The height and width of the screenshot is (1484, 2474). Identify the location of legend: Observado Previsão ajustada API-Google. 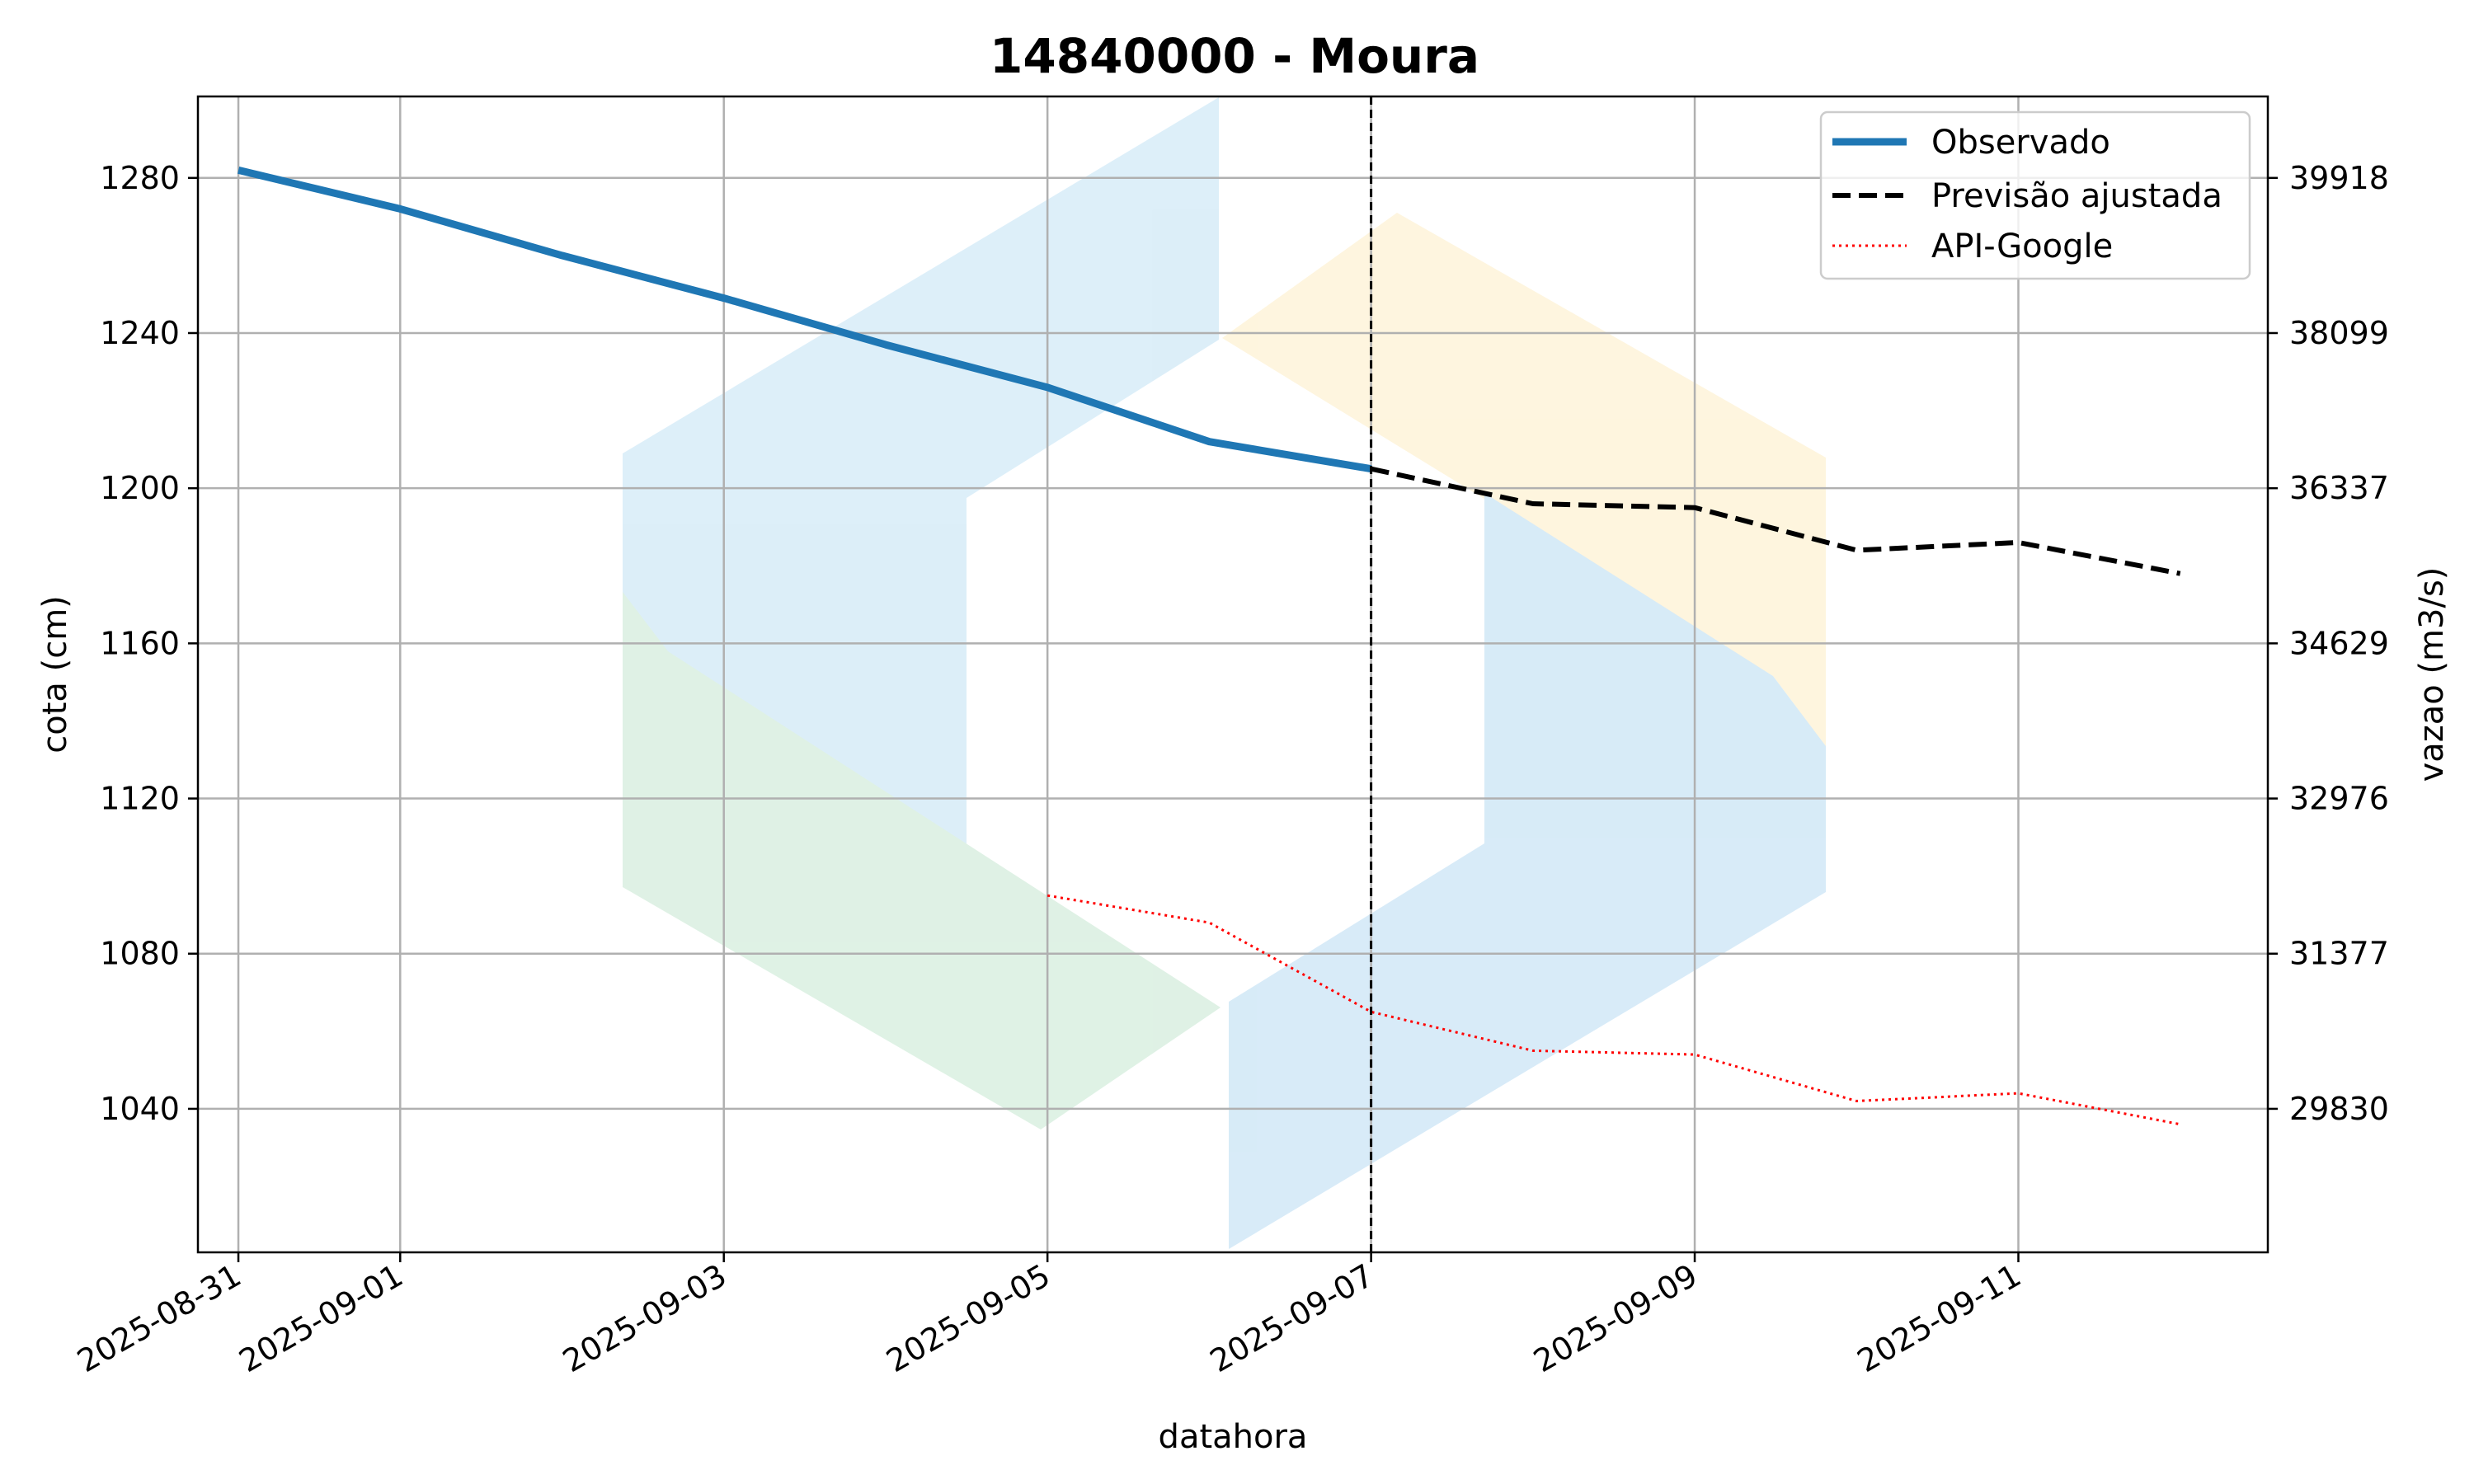
(2035, 195).